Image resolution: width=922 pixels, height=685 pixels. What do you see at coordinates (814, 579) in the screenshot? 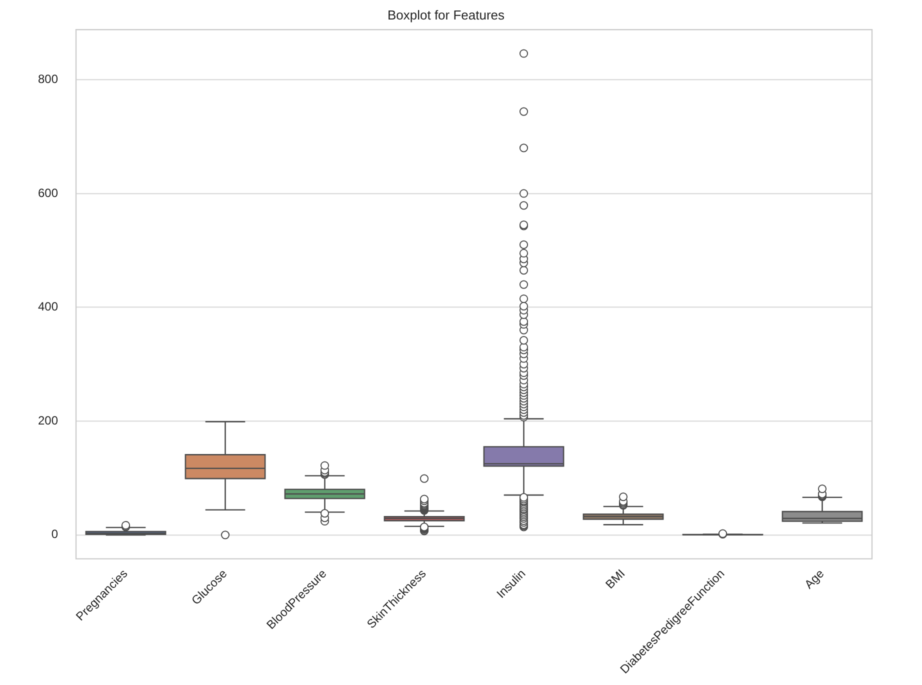
I see `x-tick-label: Age` at bounding box center [814, 579].